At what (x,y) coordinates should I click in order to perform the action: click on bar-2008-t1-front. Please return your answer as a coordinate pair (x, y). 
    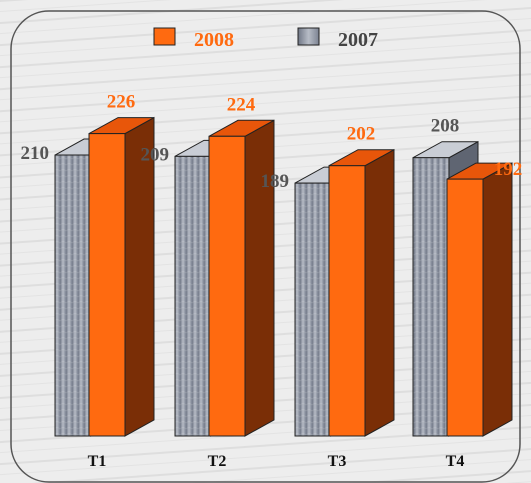
    Looking at the image, I should click on (107, 285).